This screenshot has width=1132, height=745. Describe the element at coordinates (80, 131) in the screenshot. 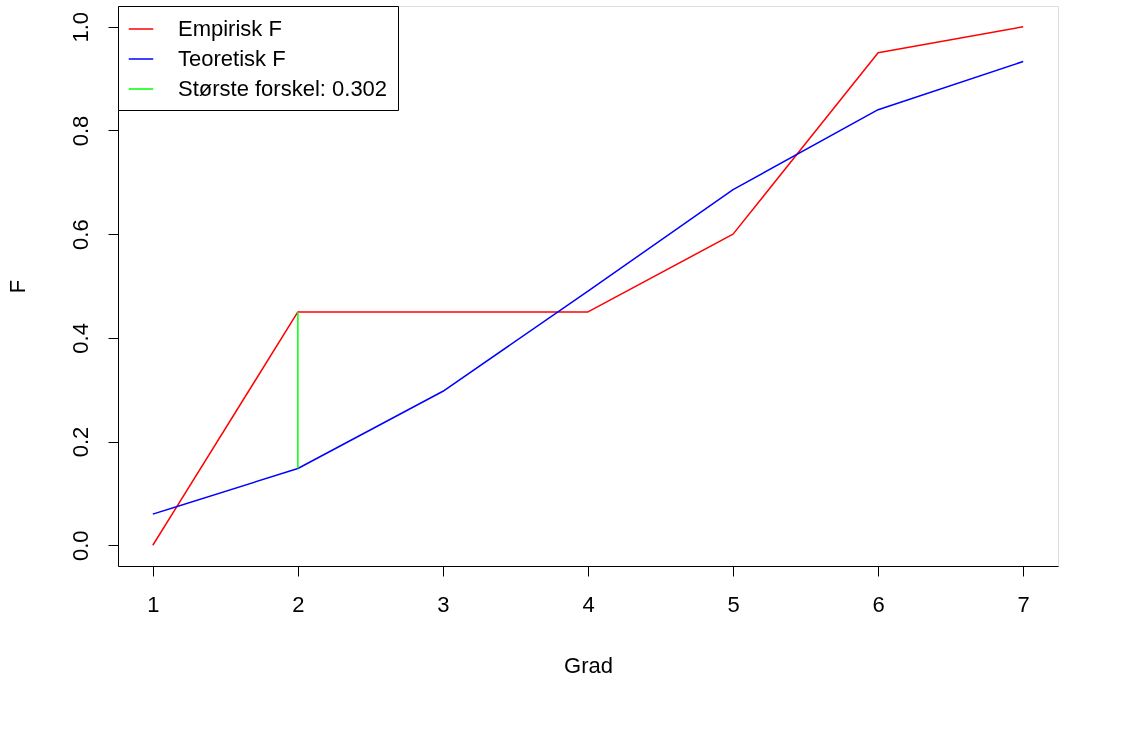

I see `y-tick-label: 0.8` at that location.